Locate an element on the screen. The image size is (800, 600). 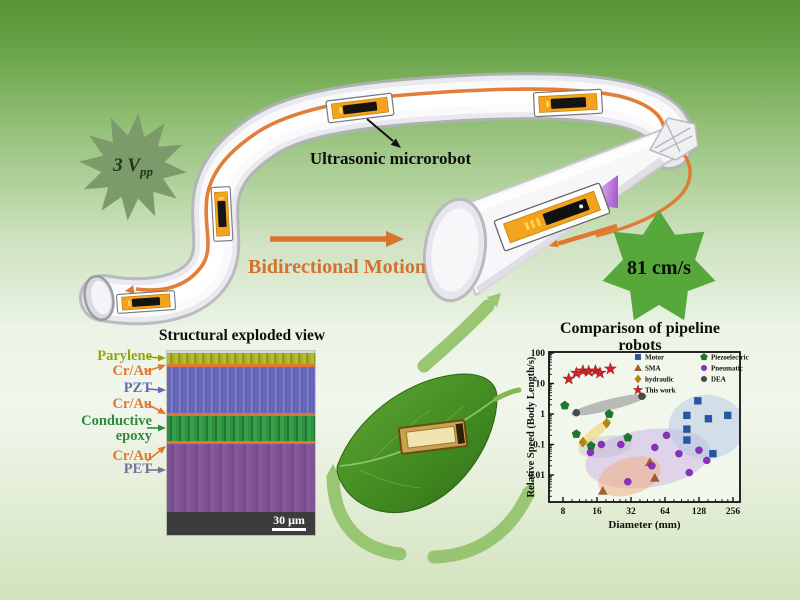
cycle-arrows is located at coordinates (430, 428).